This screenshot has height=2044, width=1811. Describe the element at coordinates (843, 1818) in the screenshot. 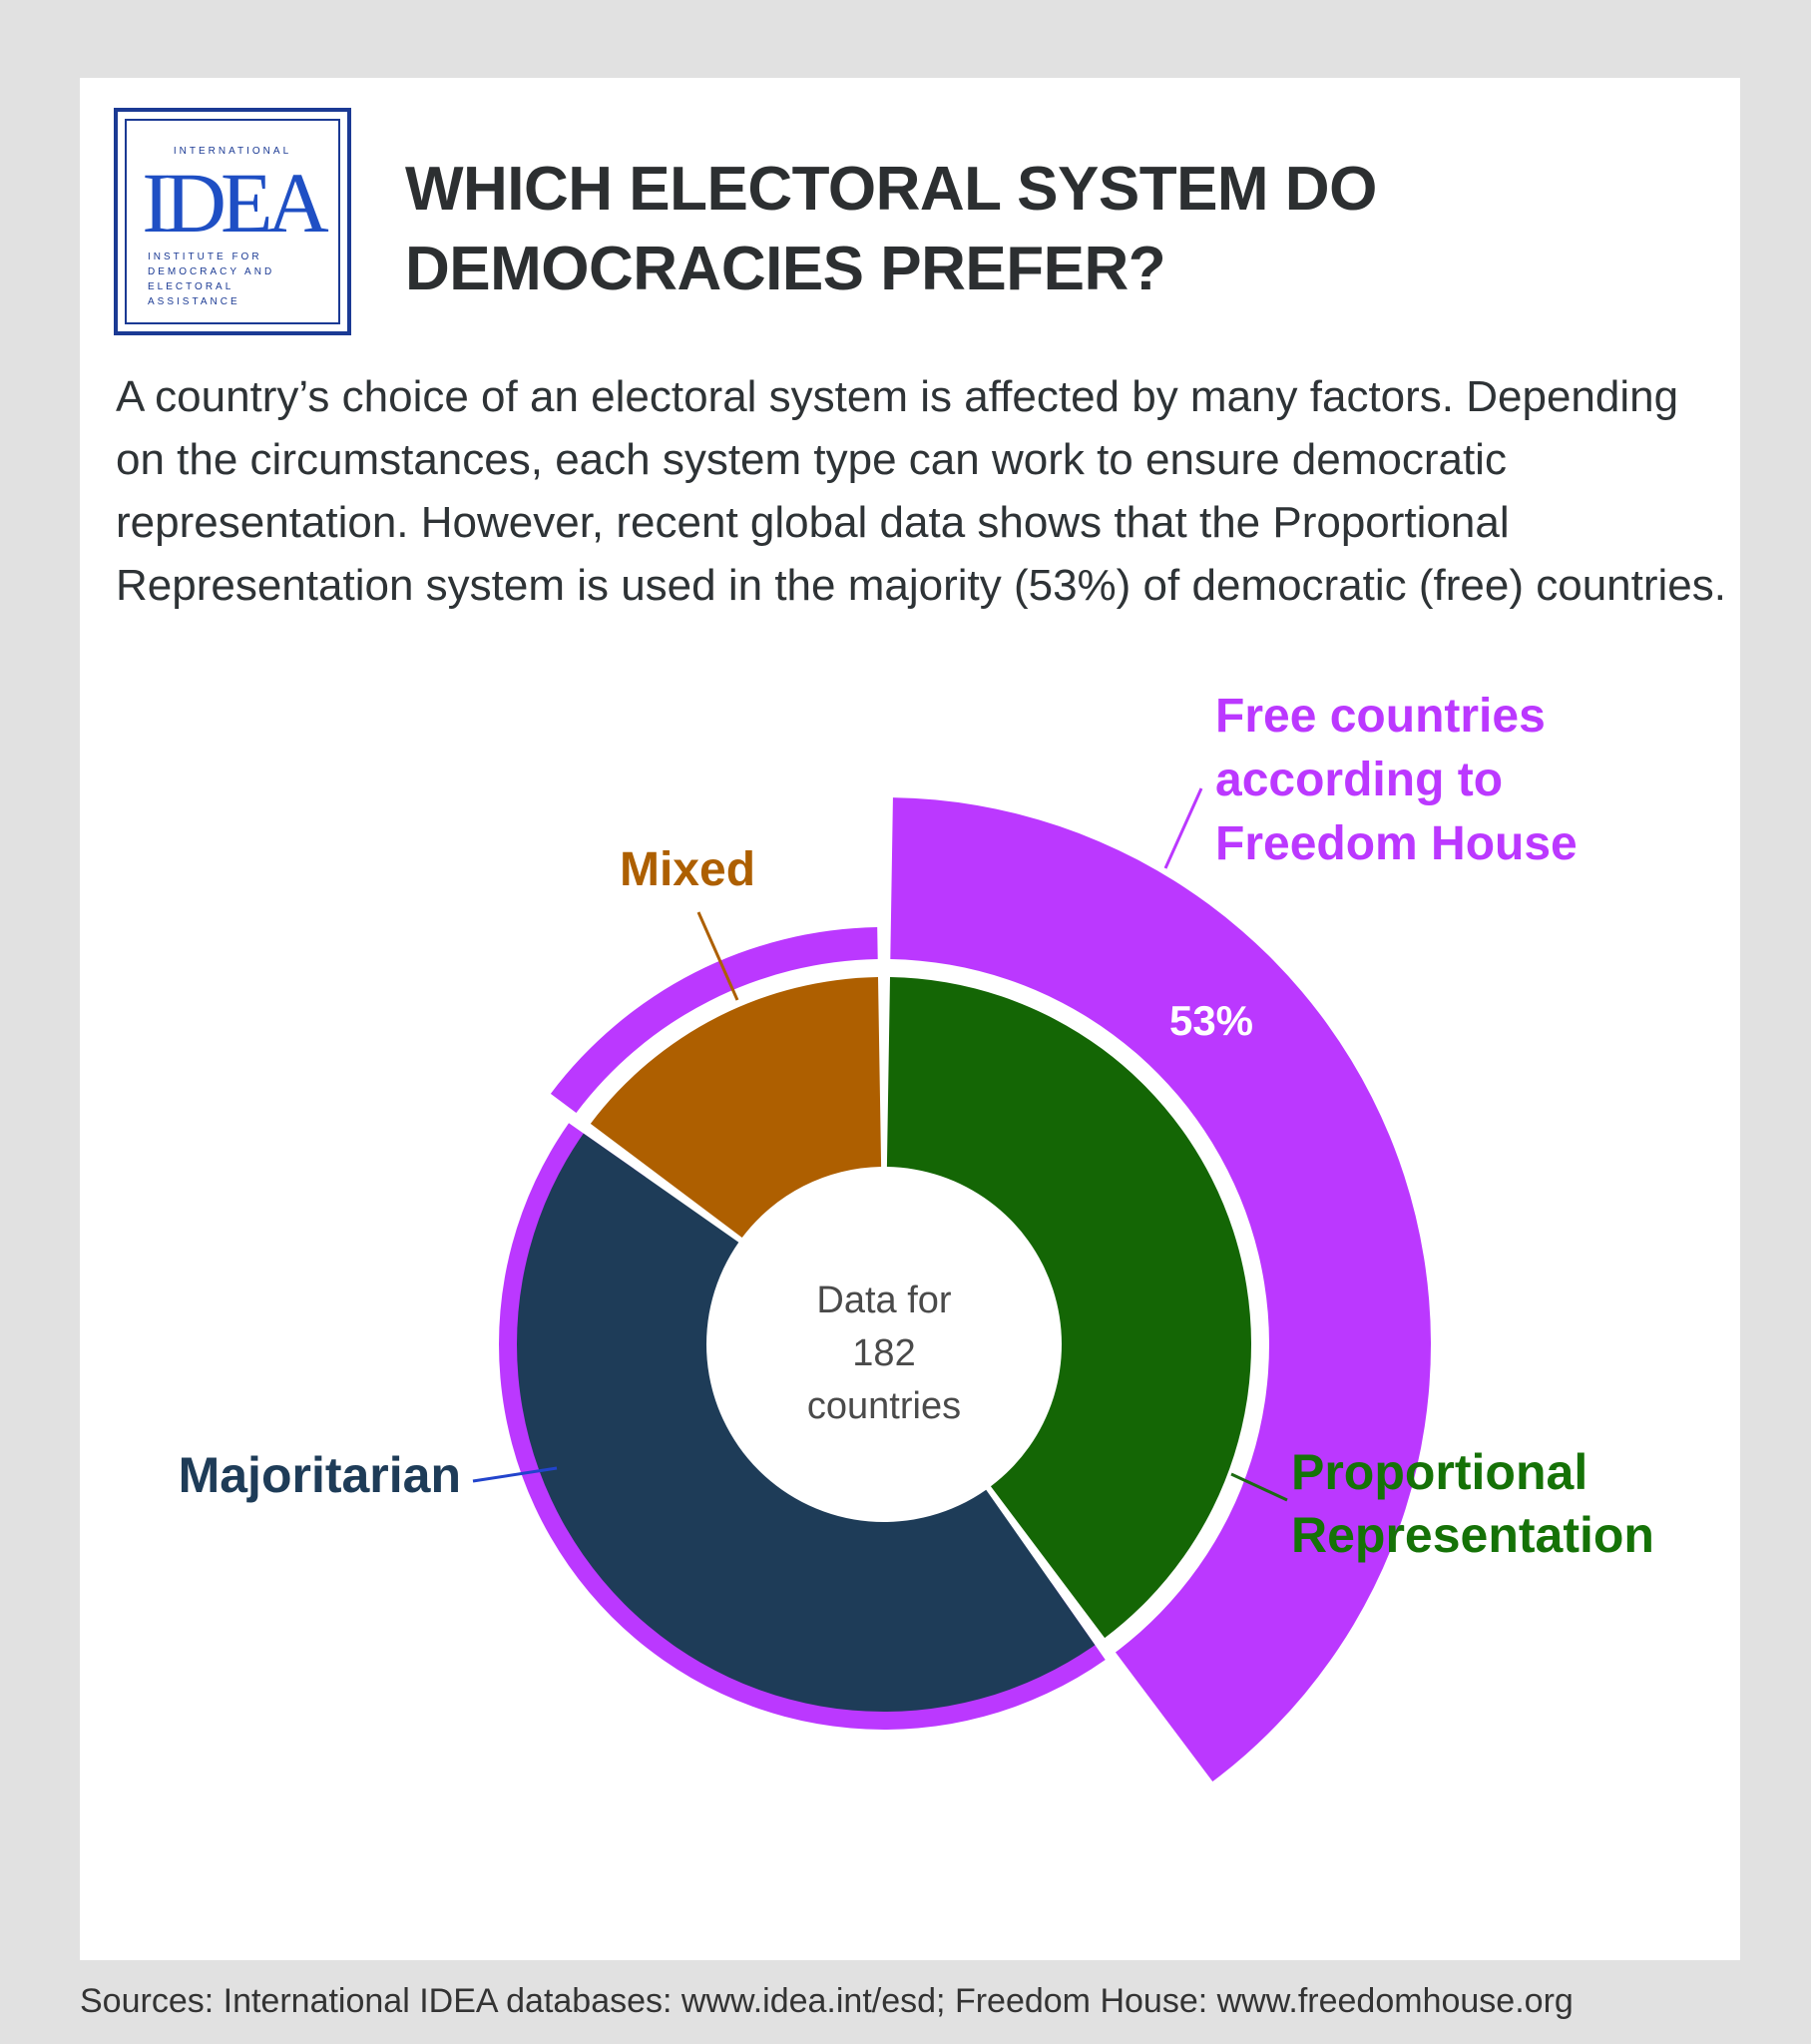

I see `outer-value-label-majoritarian: 33%` at that location.